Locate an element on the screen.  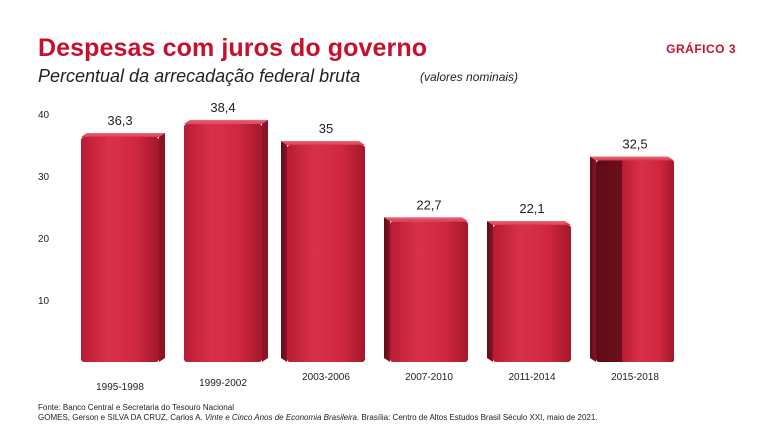
bar-face is located at coordinates (648, 261).